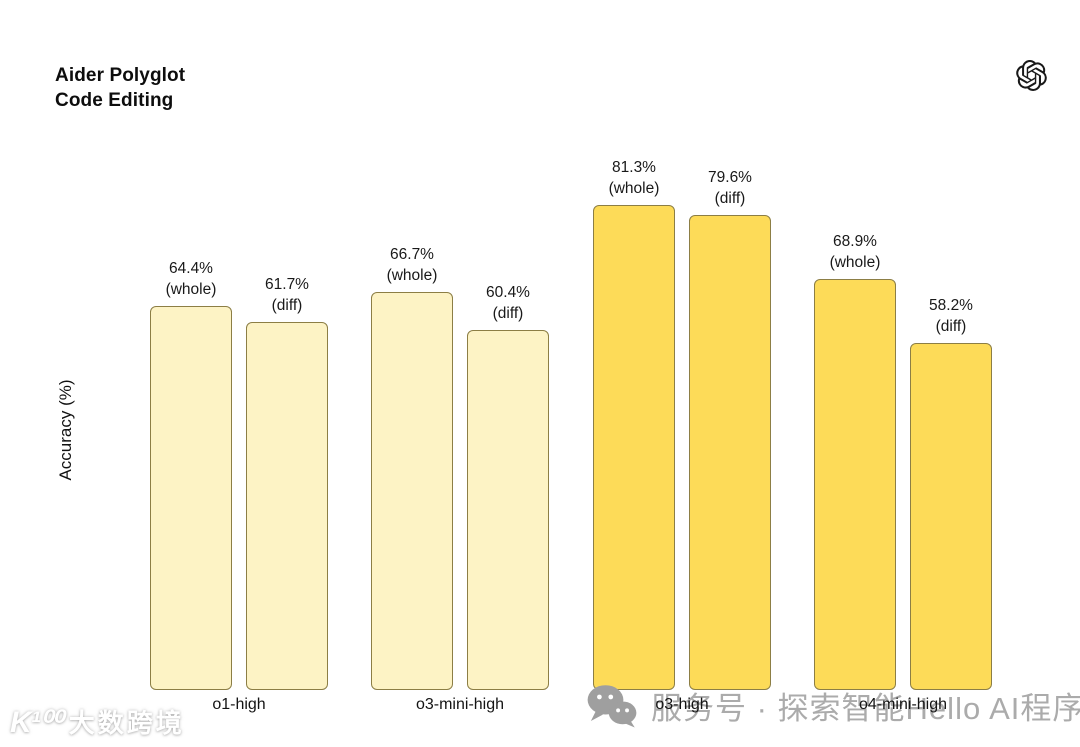  I want to click on bar-value-label-o1-high-whole: 64.4% (whole), so click(191, 279).